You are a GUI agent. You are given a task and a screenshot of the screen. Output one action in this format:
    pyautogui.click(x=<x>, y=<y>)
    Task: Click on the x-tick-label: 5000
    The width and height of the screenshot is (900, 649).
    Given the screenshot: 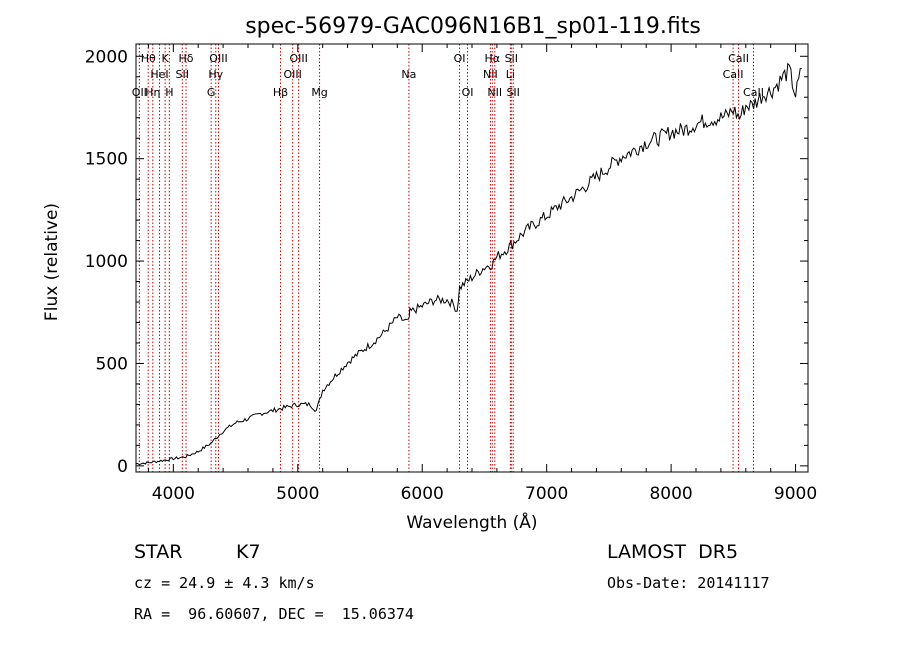 What is the action you would take?
    pyautogui.click(x=297, y=494)
    